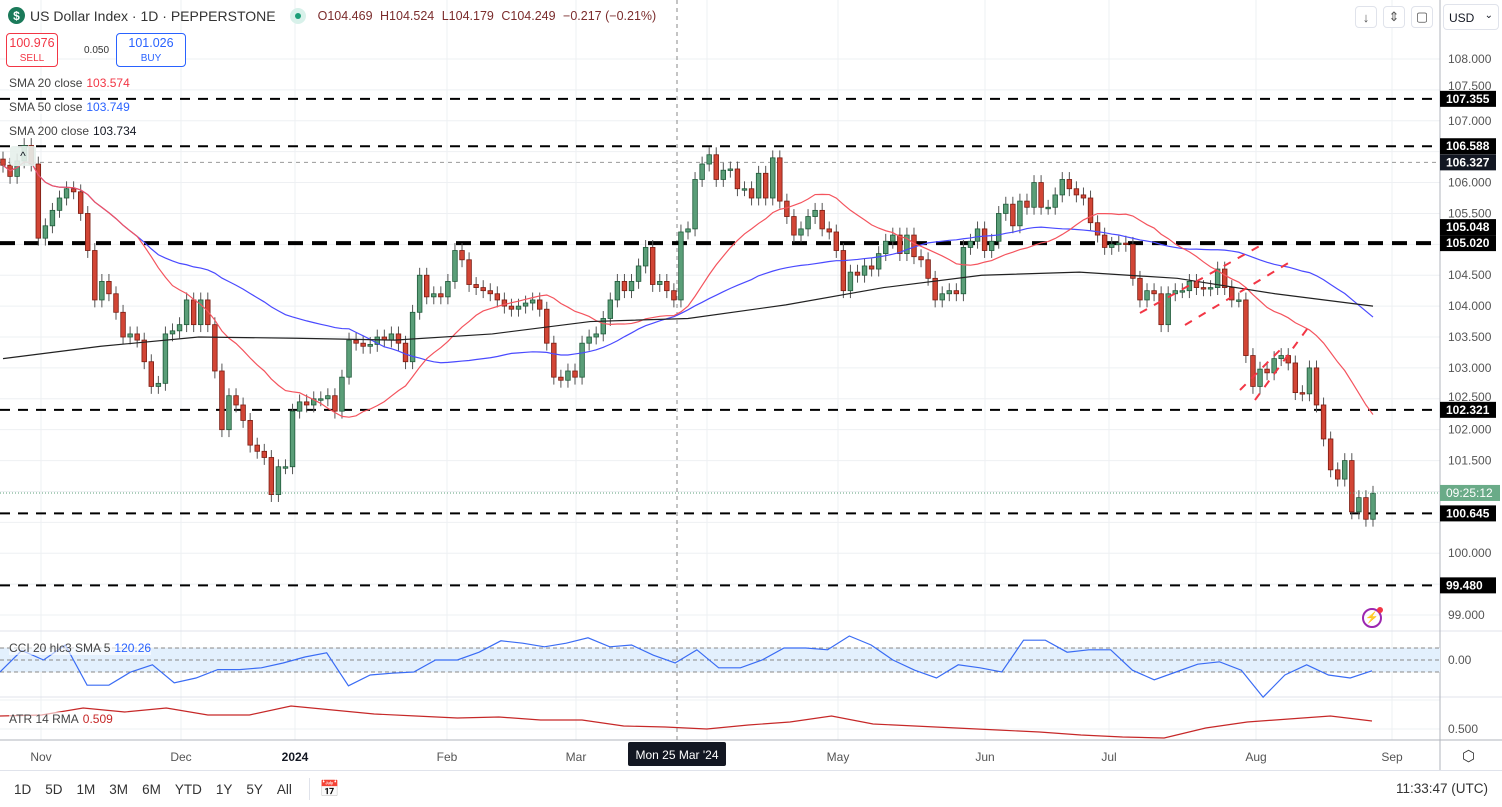  What do you see at coordinates (23, 156) in the screenshot?
I see `collapse-legend-button: ^` at bounding box center [23, 156].